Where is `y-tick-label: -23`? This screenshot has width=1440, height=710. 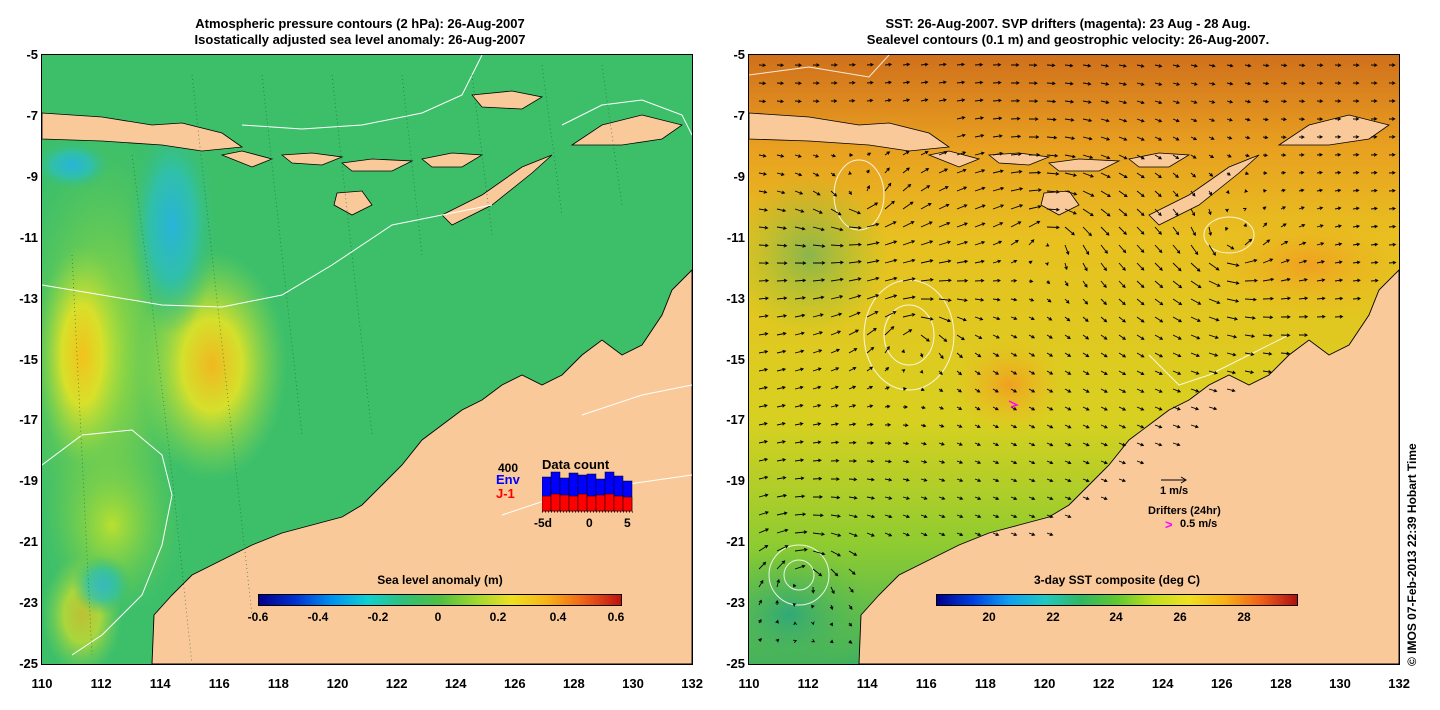 y-tick-label: -23 is located at coordinates (735, 603).